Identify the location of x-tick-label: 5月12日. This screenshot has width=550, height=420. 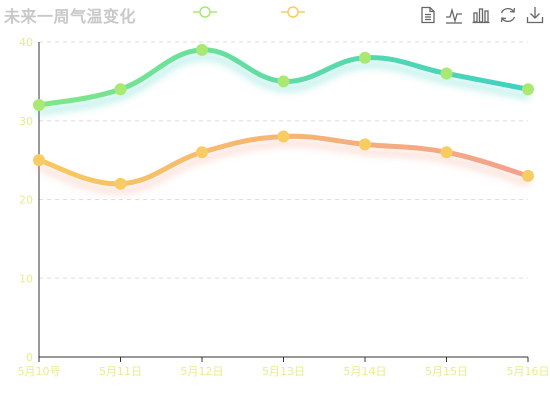
(202, 371).